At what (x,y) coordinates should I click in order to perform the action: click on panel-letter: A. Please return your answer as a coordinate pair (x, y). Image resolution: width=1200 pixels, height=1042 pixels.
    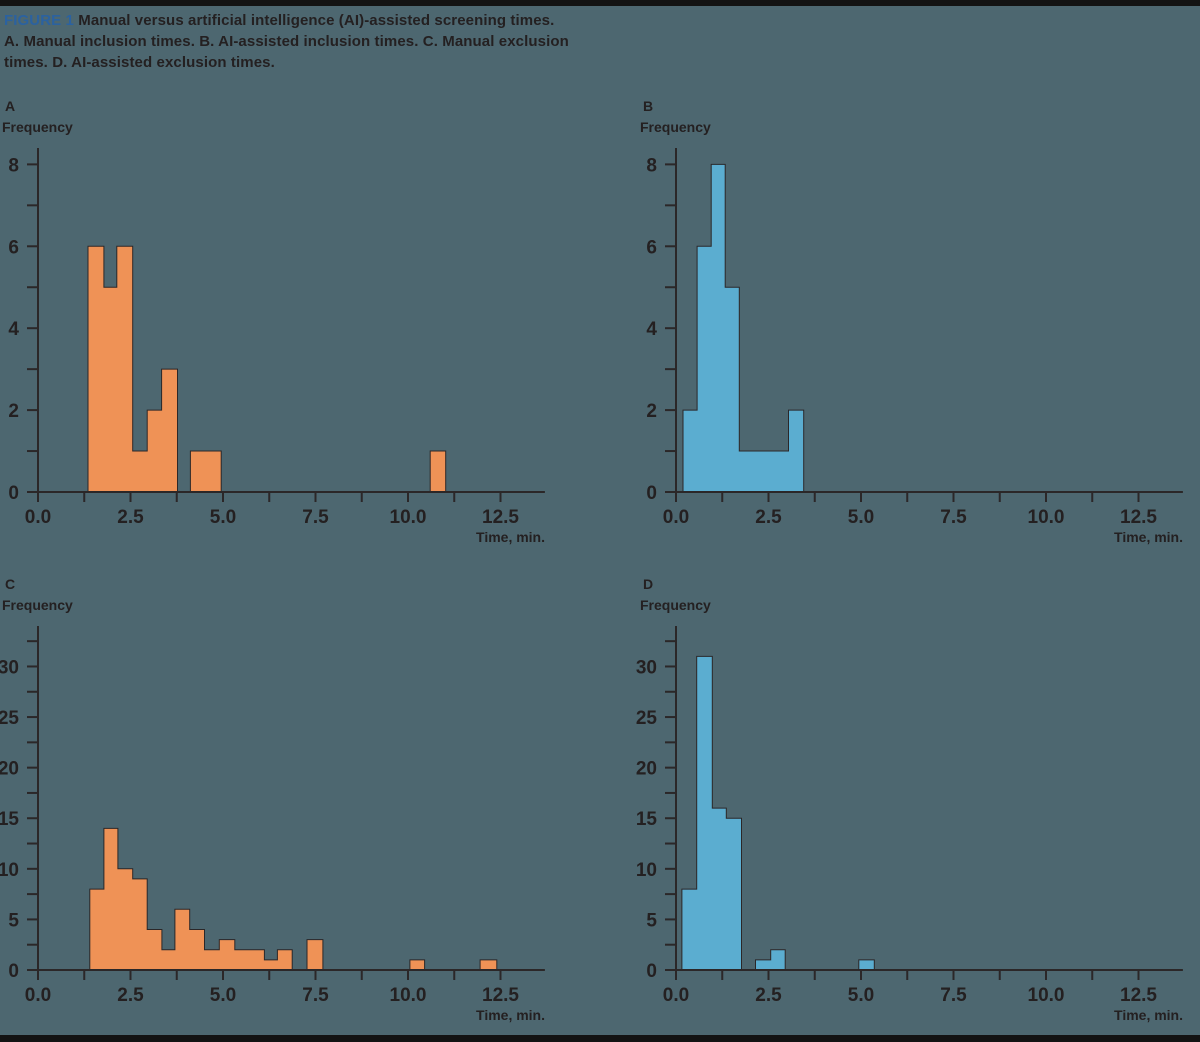
    Looking at the image, I should click on (10, 106).